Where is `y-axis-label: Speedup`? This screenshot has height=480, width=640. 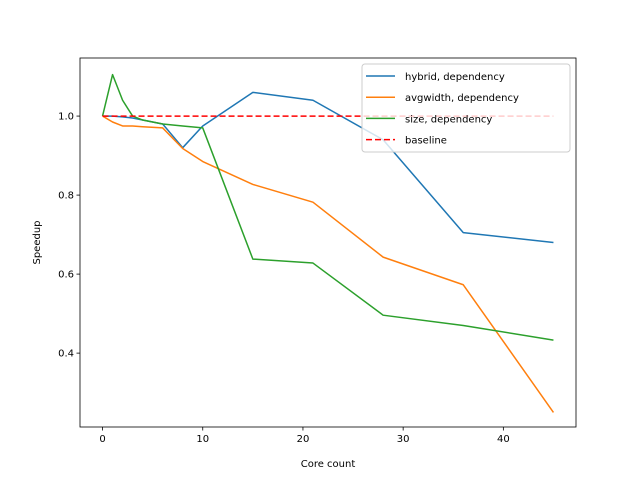
y-axis-label: Speedup is located at coordinates (37, 242).